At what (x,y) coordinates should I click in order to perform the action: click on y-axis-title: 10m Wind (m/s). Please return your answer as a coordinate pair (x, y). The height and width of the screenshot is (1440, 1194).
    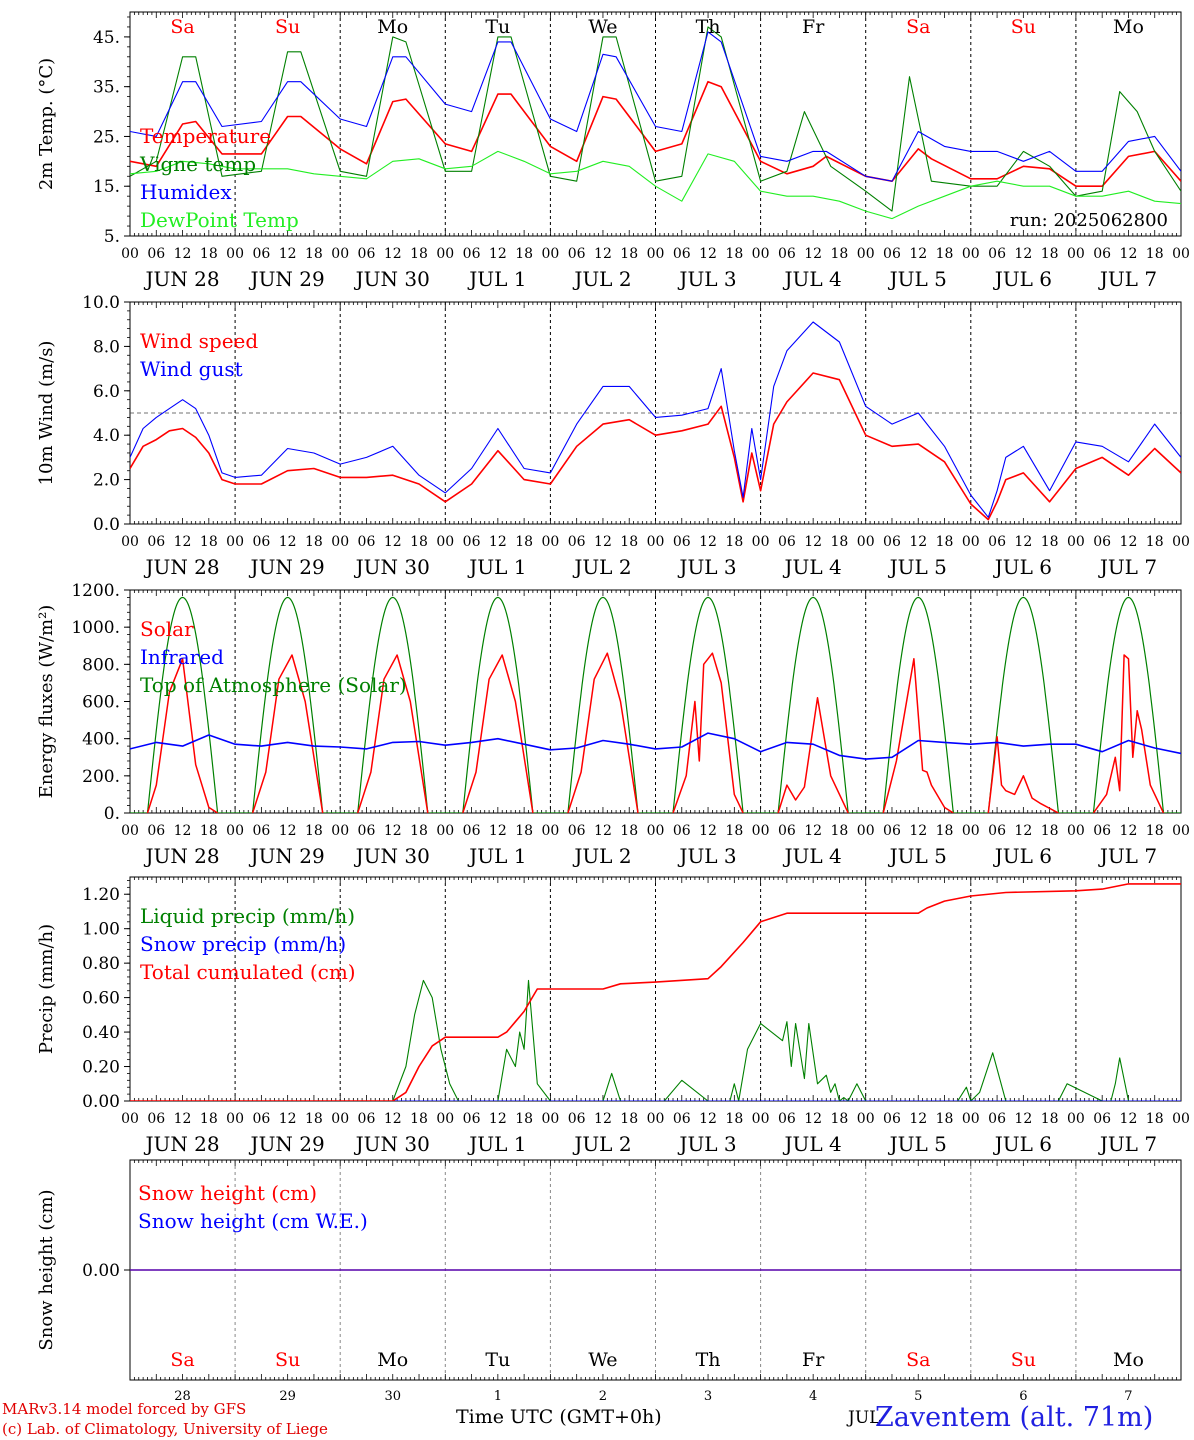
    Looking at the image, I should click on (46, 413).